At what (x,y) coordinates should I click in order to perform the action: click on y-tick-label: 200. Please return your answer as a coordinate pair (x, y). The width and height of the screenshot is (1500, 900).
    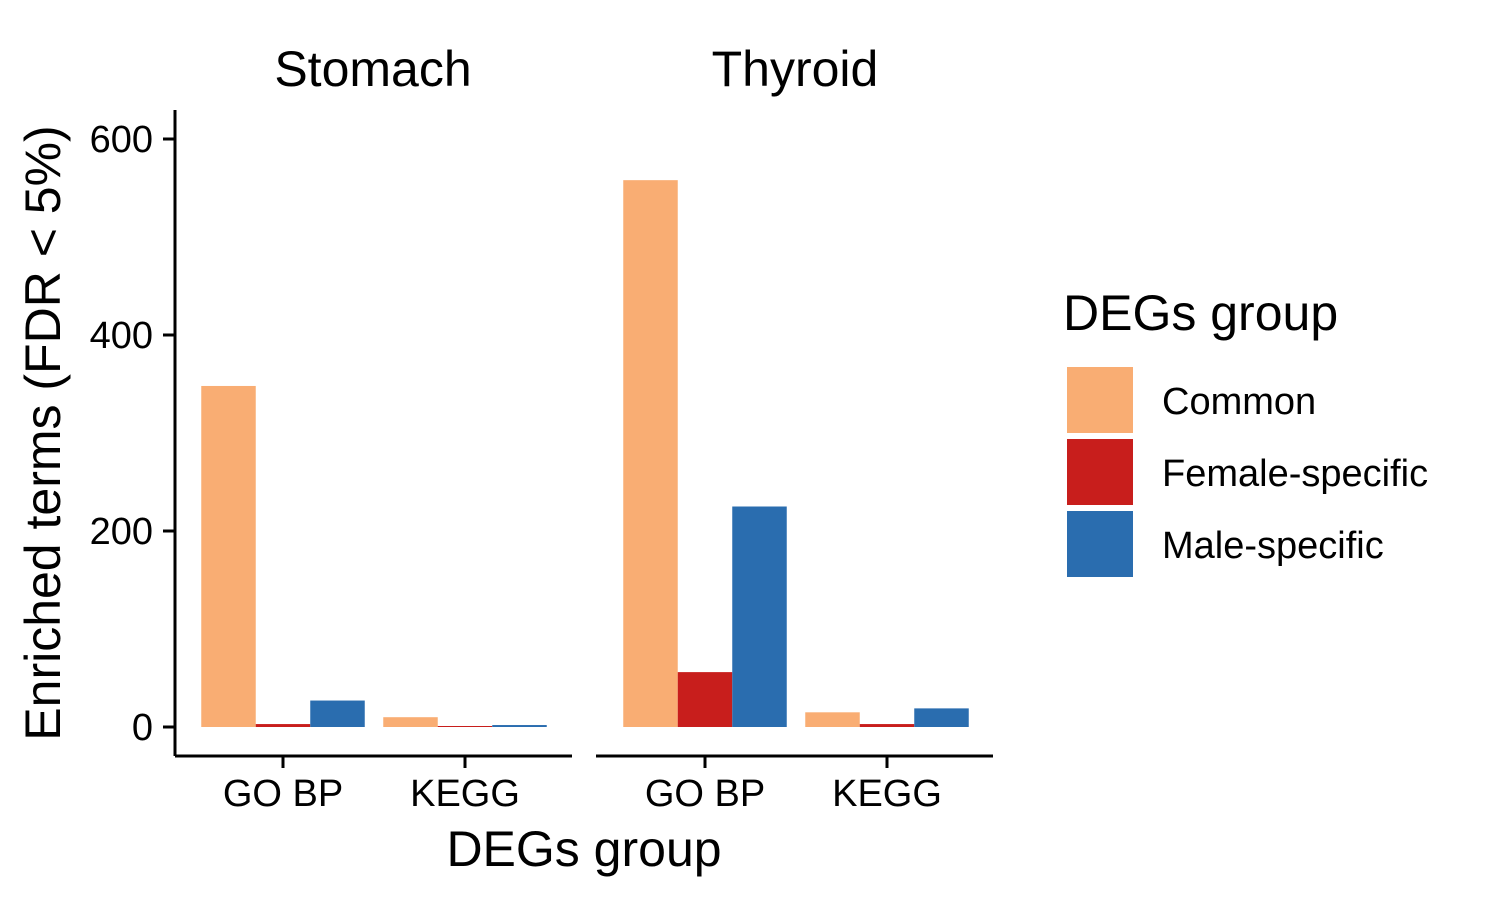
    Looking at the image, I should click on (121, 532).